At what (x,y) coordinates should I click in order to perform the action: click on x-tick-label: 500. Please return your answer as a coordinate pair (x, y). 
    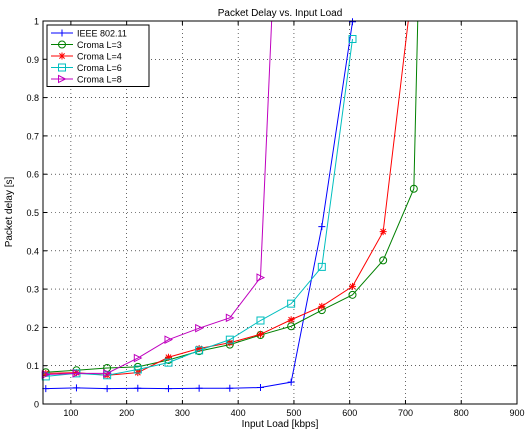
    Looking at the image, I should click on (293, 413).